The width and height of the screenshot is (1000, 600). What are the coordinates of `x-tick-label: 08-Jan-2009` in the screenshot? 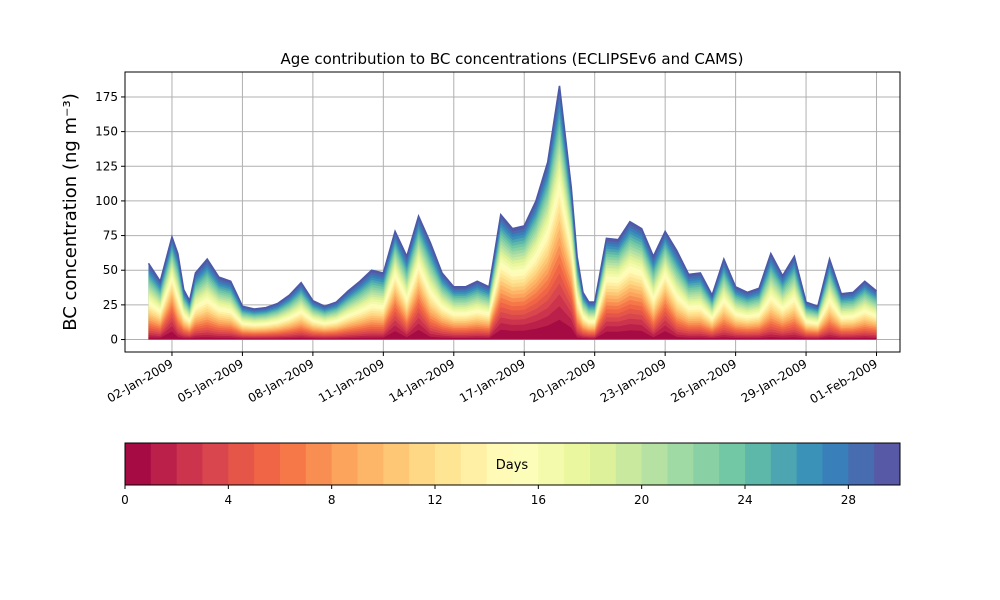 It's located at (281, 380).